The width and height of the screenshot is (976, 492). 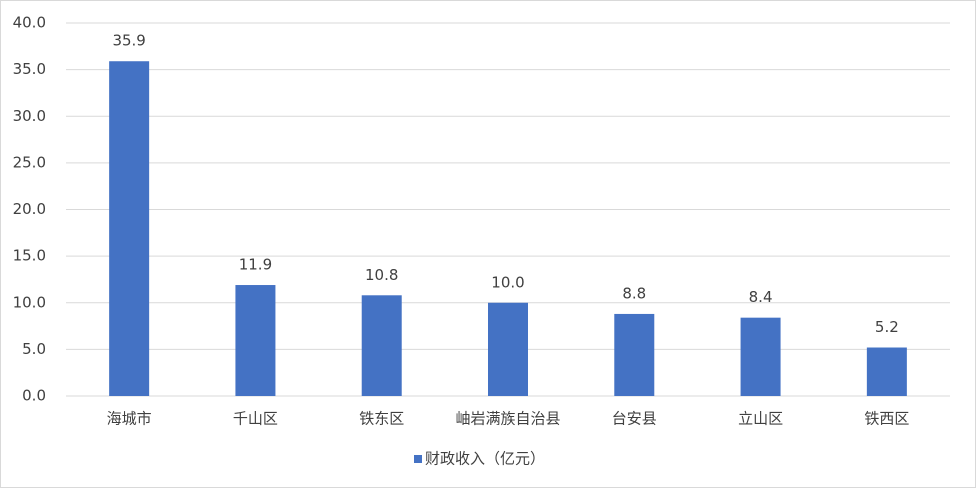 I want to click on legend-label: 财政收入（亿元）, so click(x=485, y=459).